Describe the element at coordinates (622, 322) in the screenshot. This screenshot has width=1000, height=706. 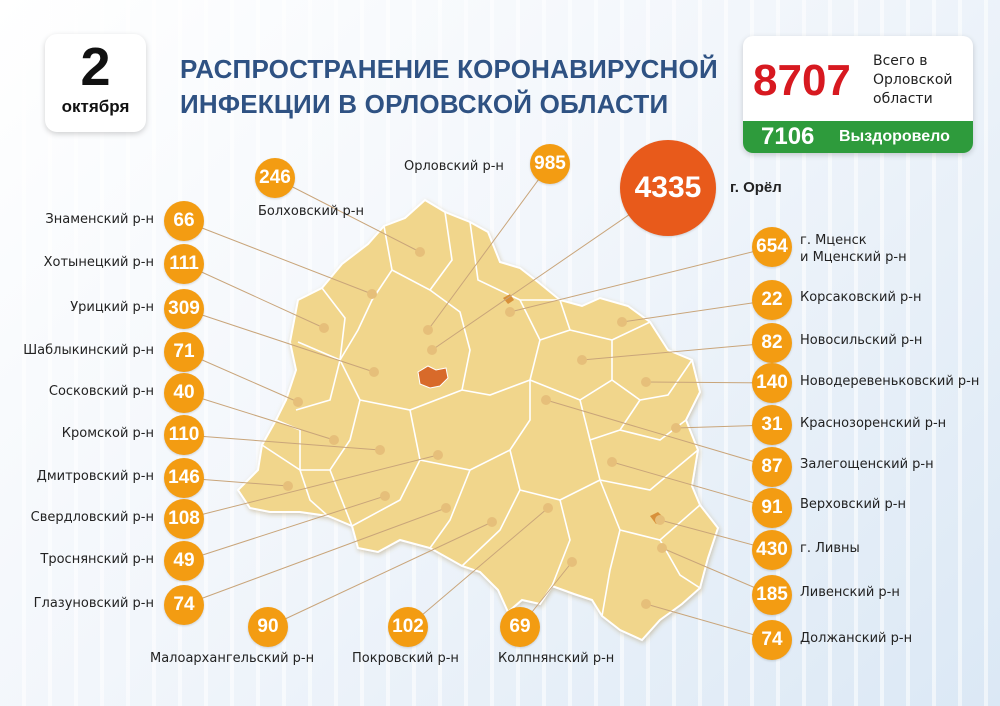
I see `district-center-korsakovo` at that location.